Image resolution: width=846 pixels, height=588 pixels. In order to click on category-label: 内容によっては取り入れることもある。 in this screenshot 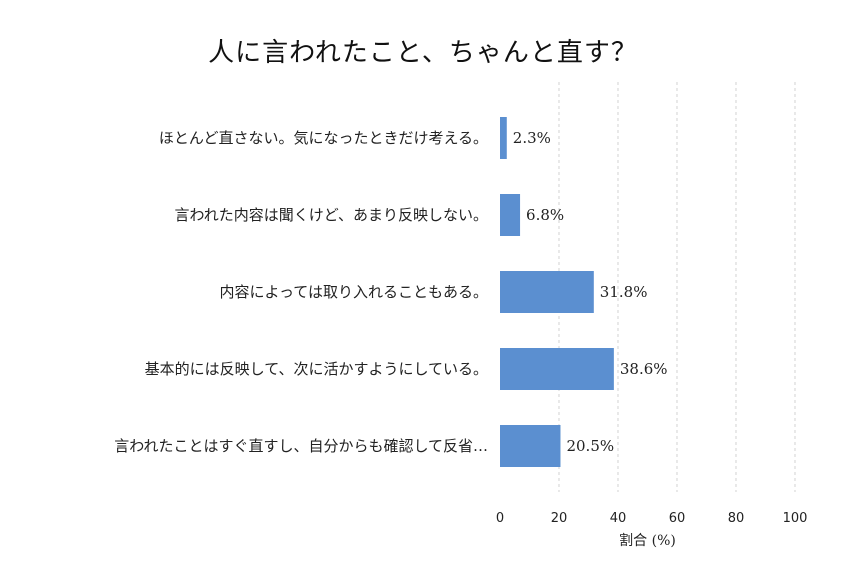, I will do `click(353, 292)`.